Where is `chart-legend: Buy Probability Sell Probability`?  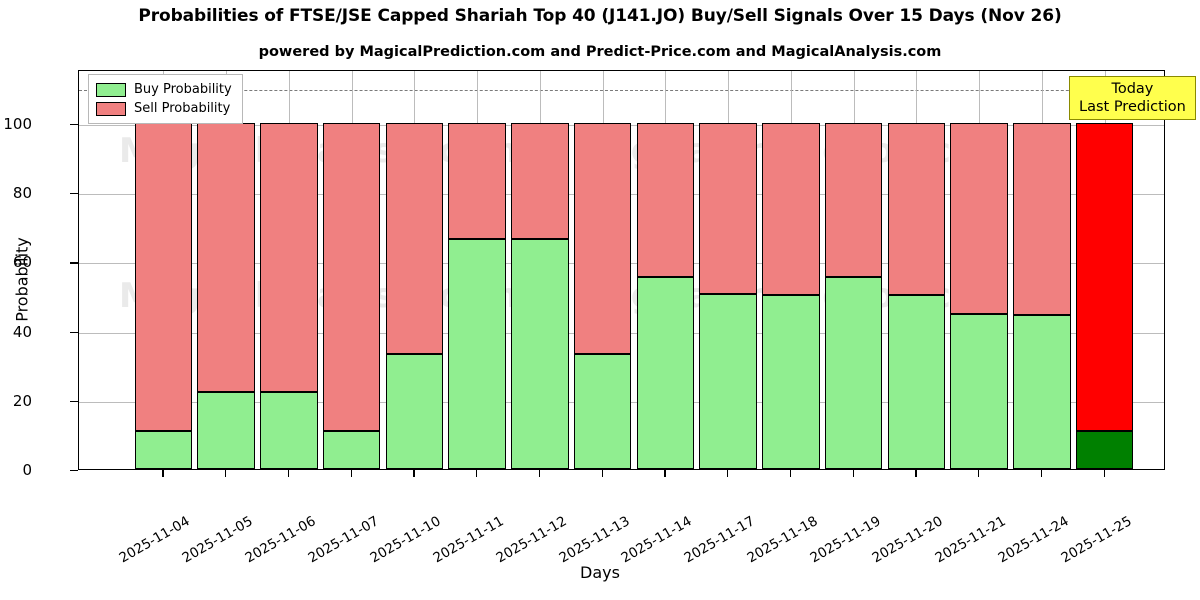 chart-legend: Buy Probability Sell Probability is located at coordinates (165, 99).